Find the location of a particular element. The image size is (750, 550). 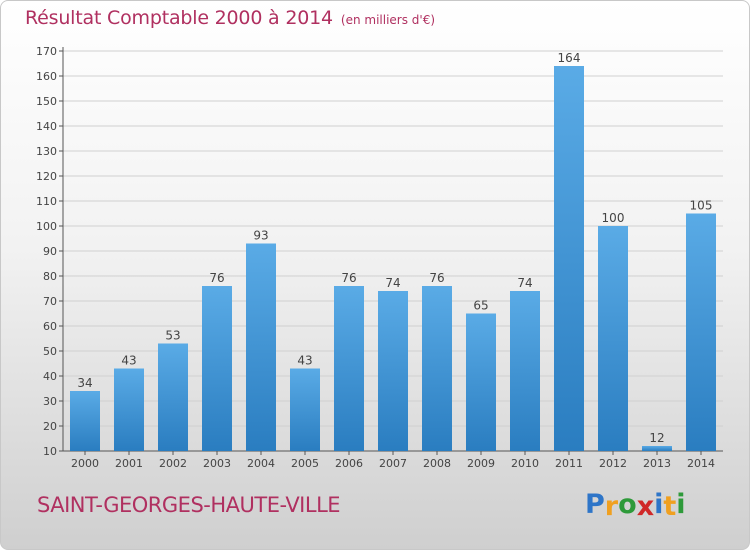

value-label-2002: 53 is located at coordinates (172, 336).